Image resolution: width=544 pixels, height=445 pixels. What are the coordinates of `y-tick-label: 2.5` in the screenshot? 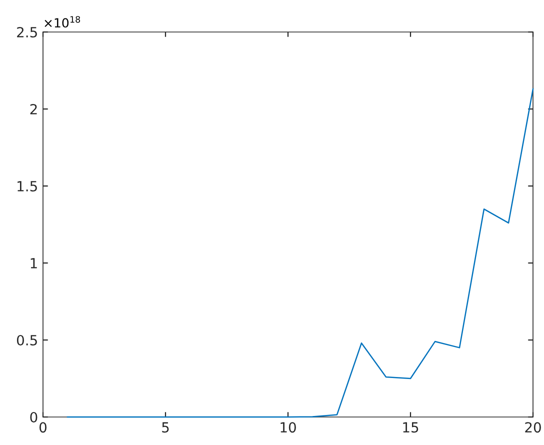 It's located at (27, 32).